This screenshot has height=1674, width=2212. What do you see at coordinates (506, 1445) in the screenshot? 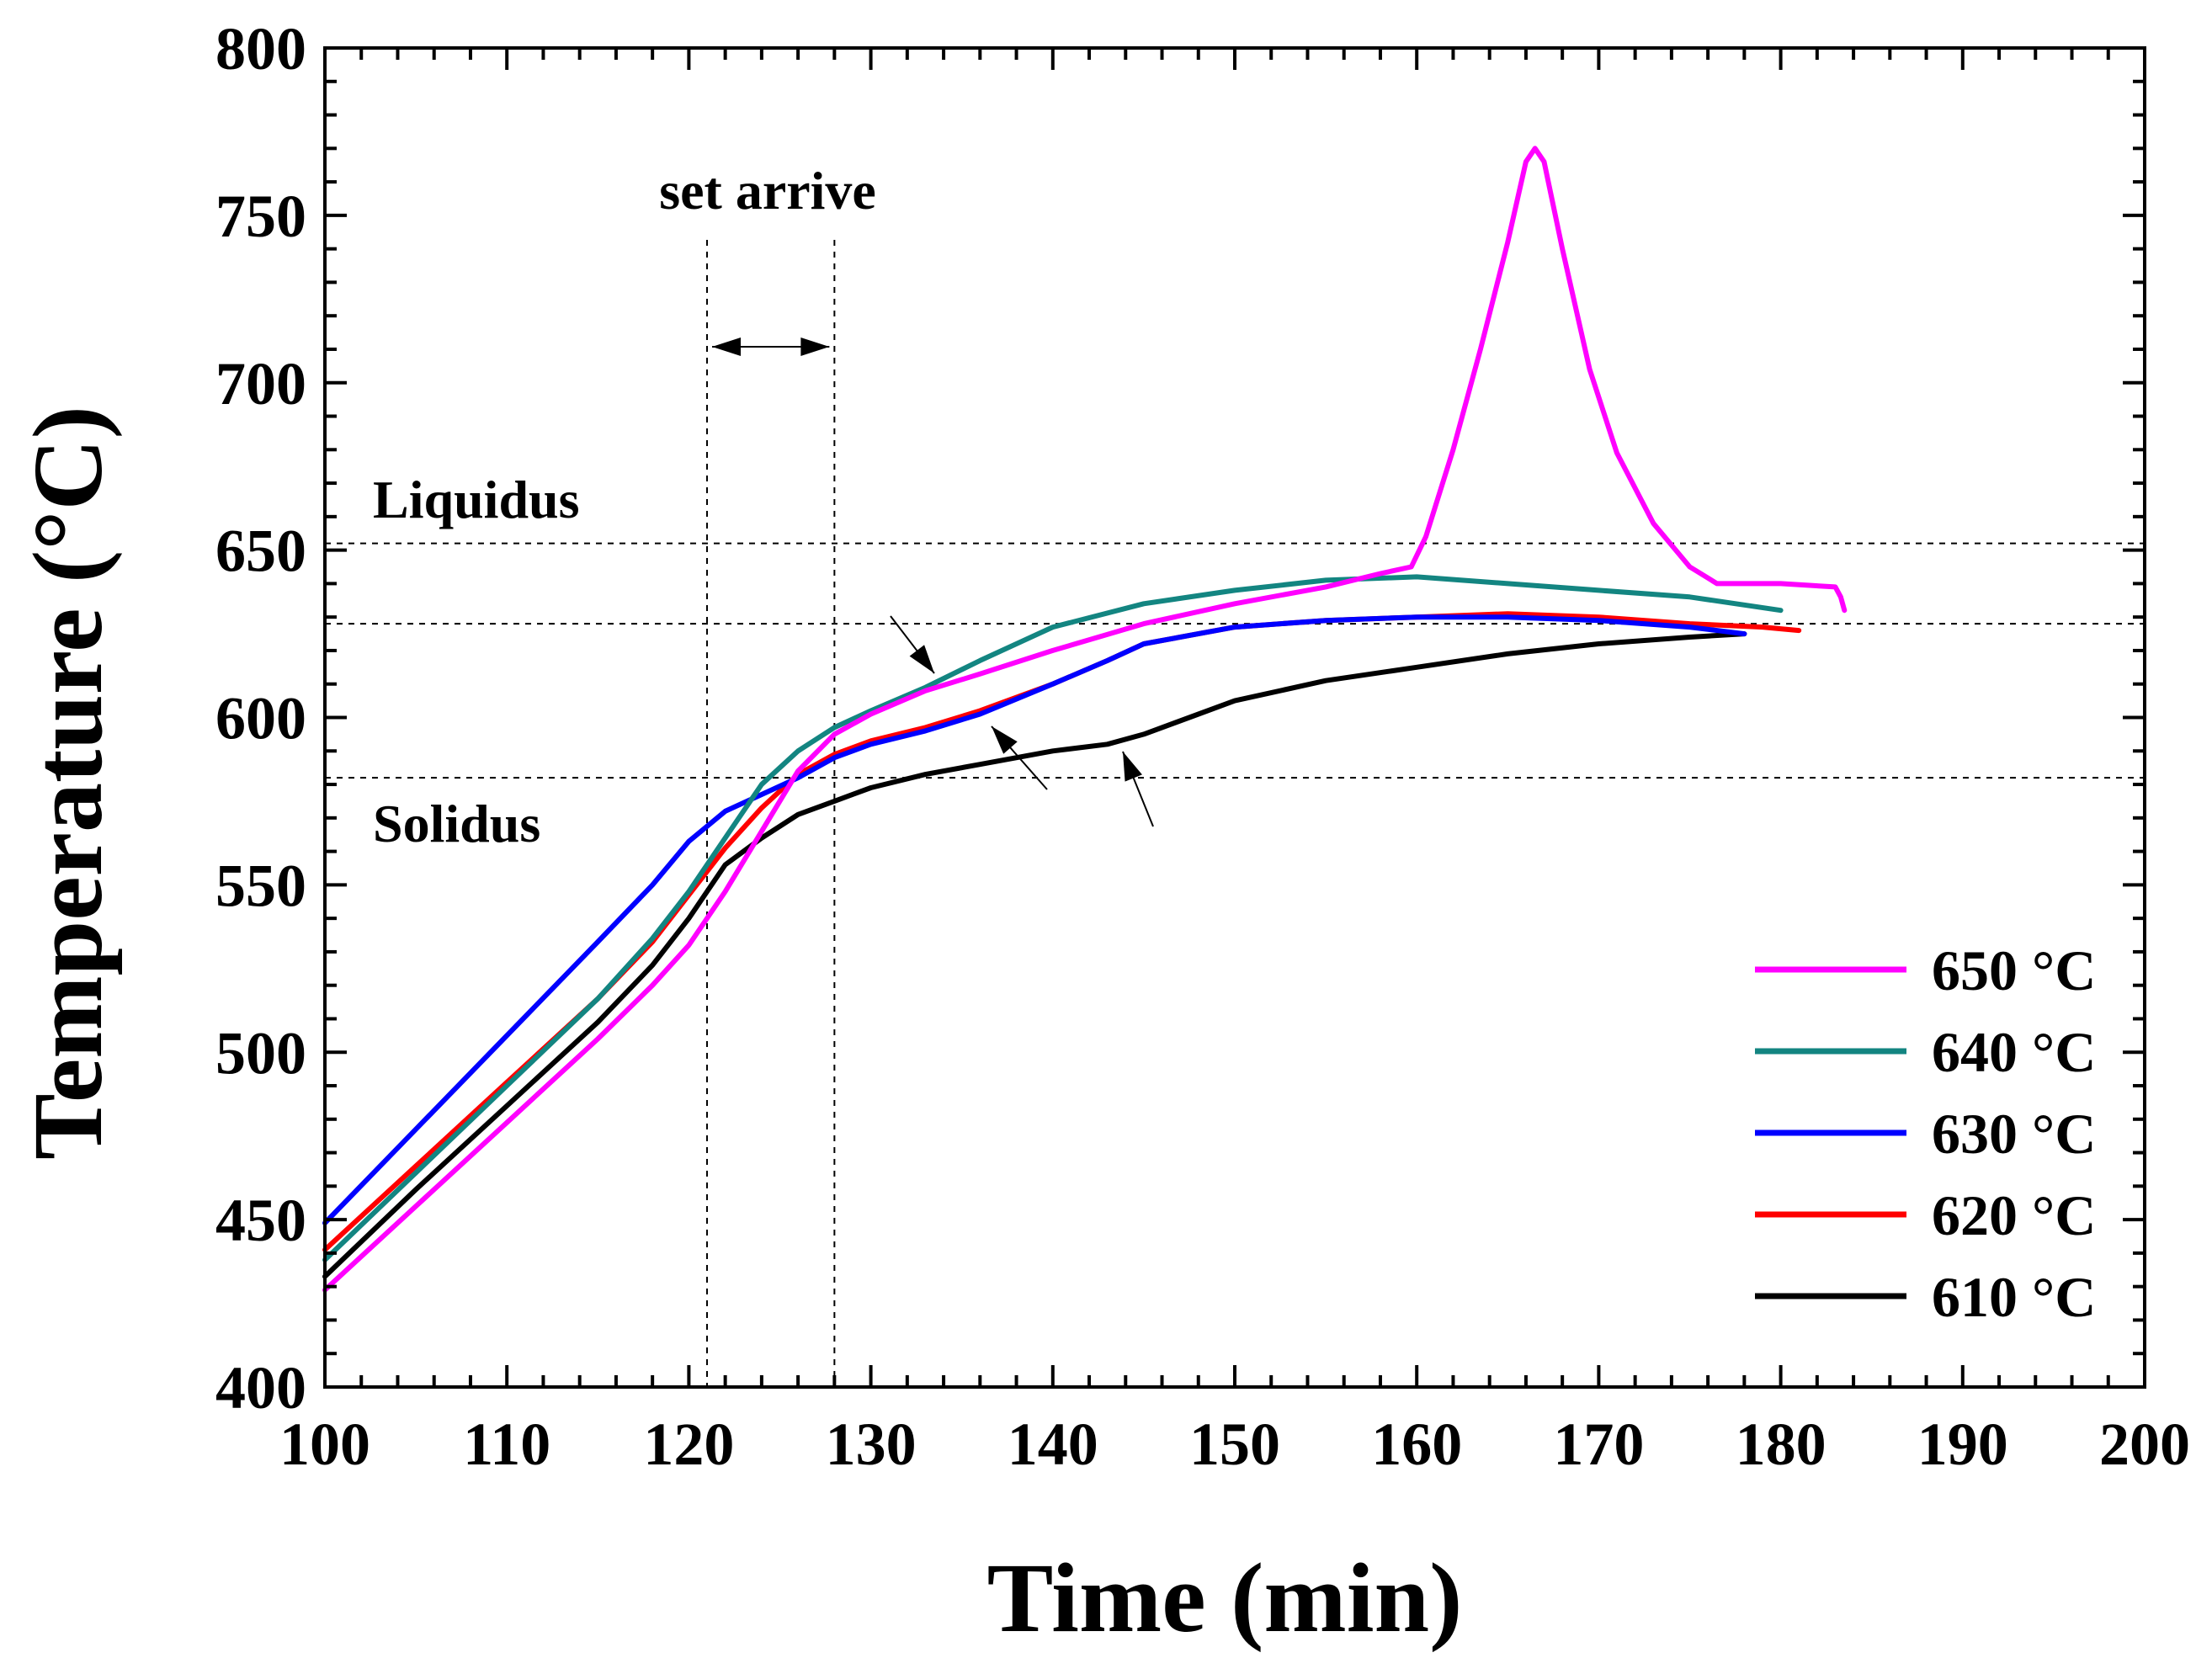
I see `x-tick-label: 110` at bounding box center [506, 1445].